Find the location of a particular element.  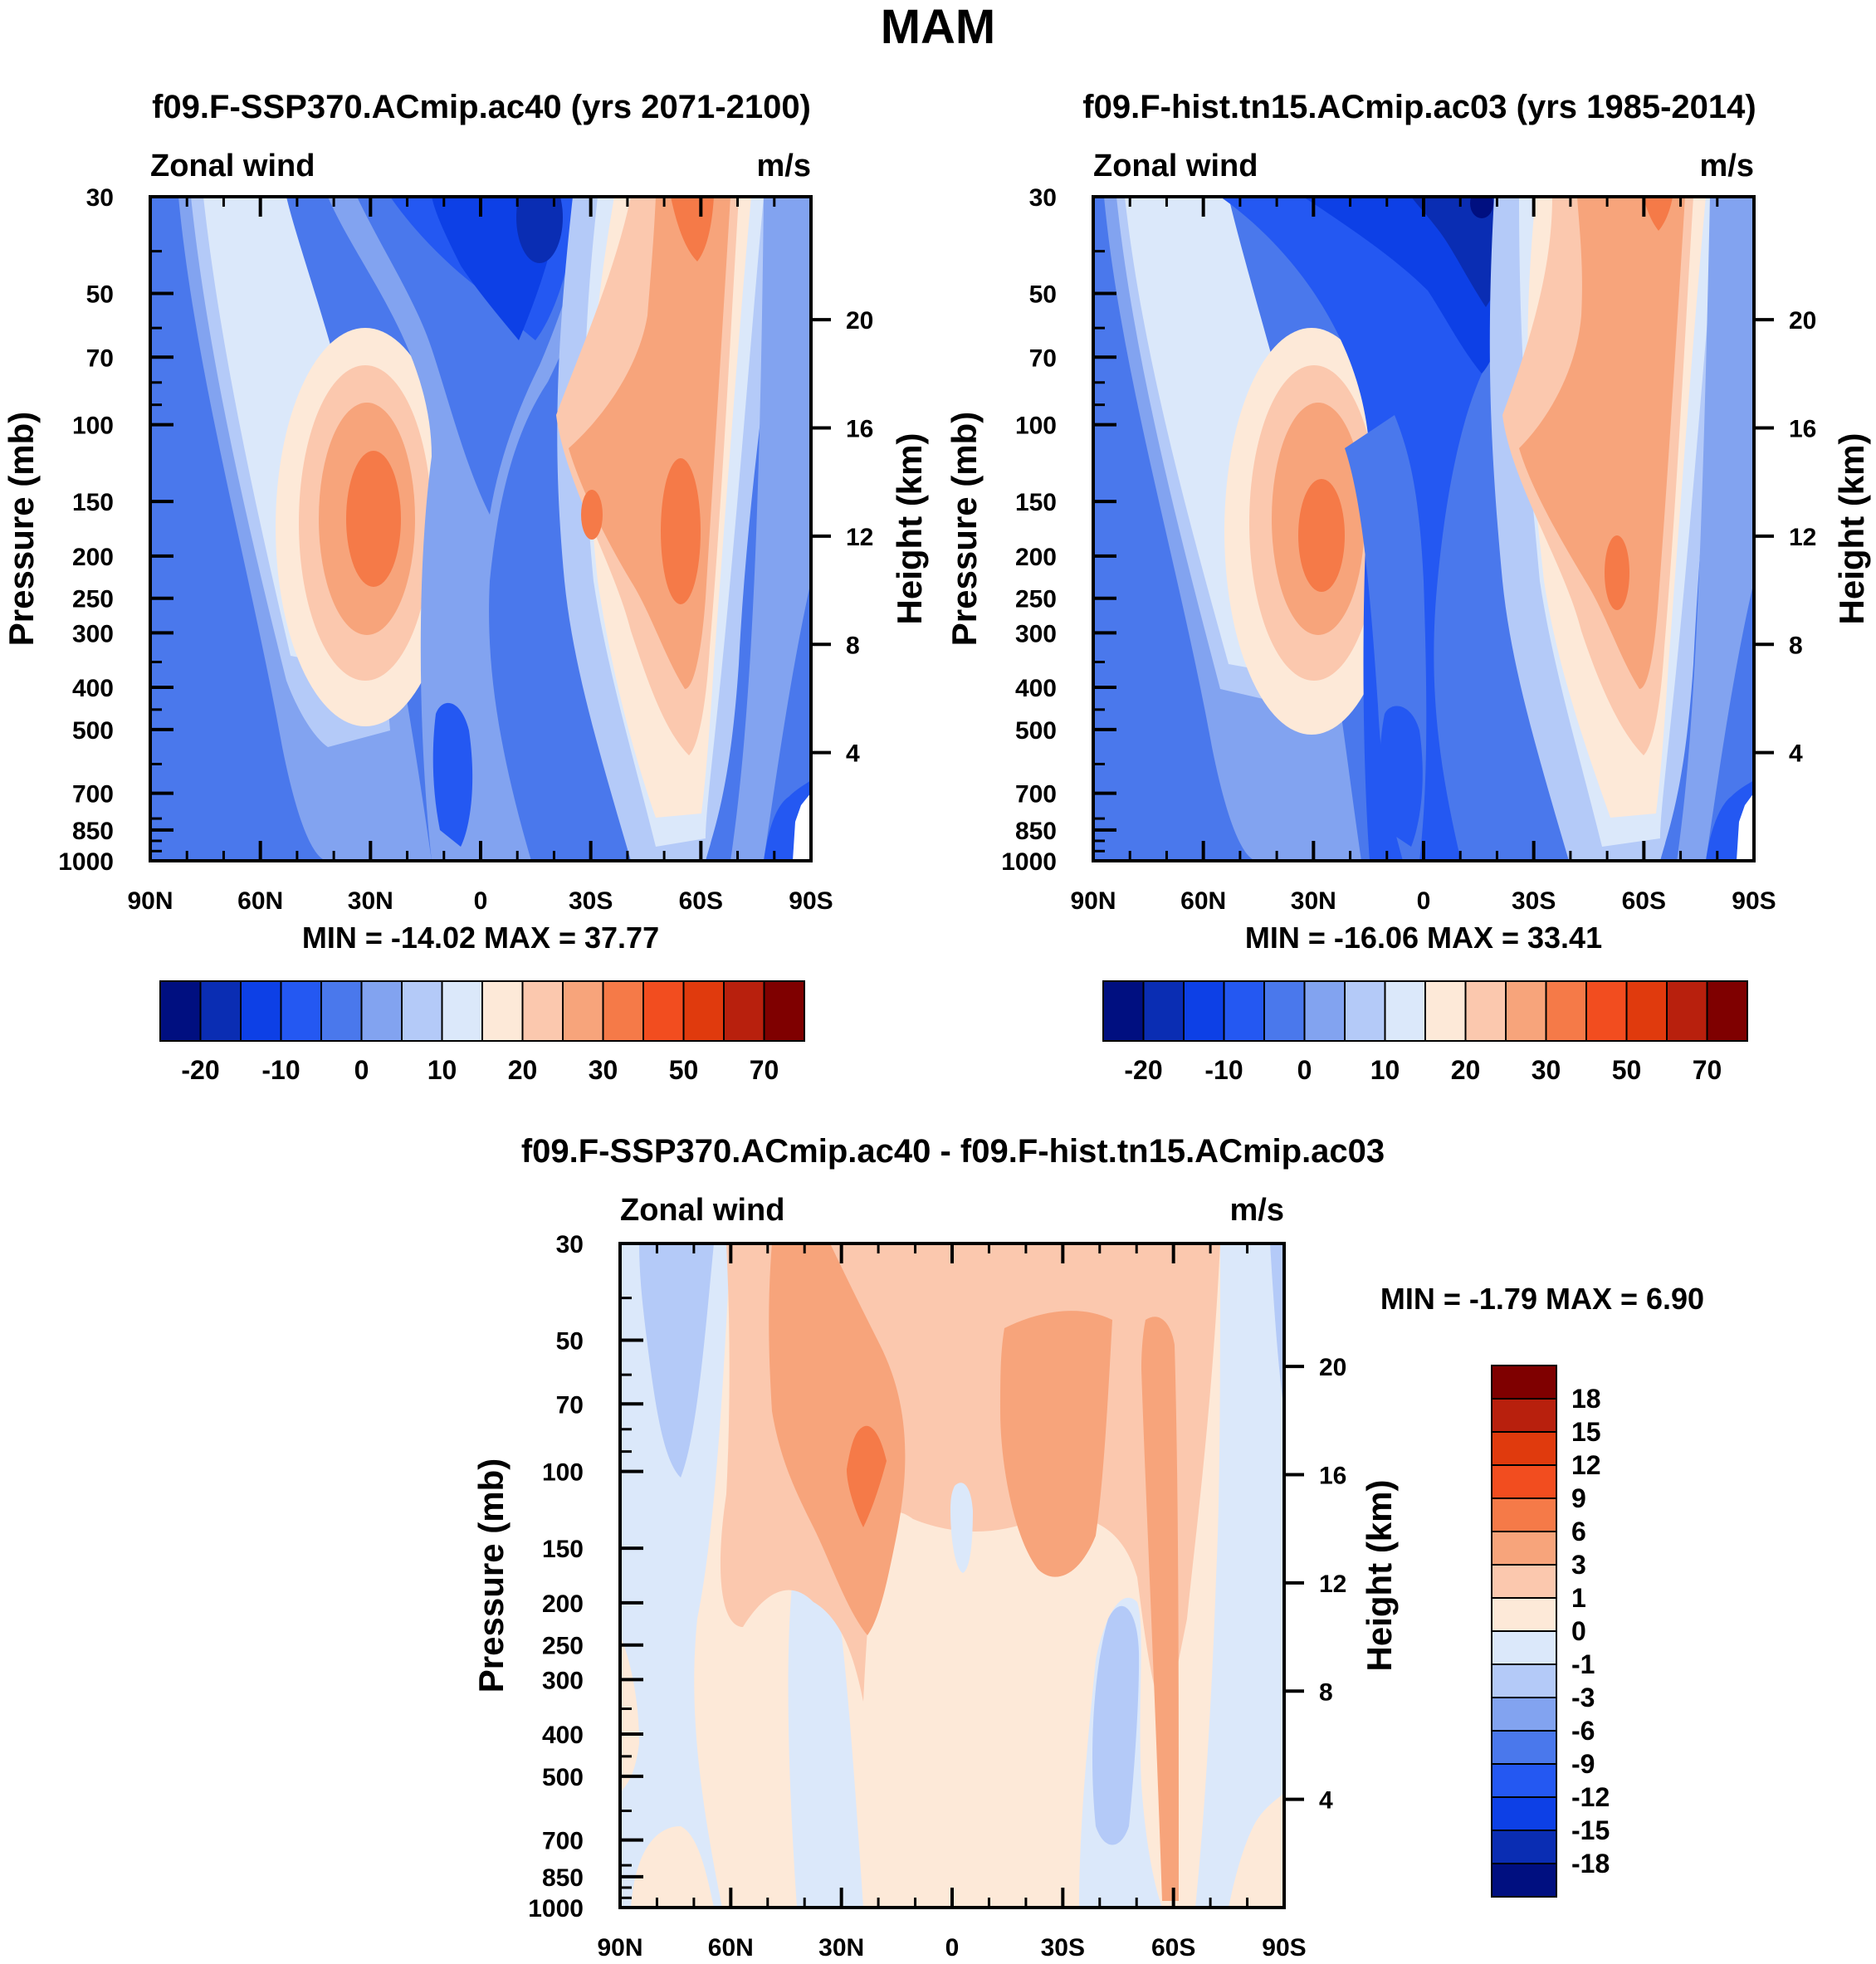

figure-title: MAM is located at coordinates (938, 27).